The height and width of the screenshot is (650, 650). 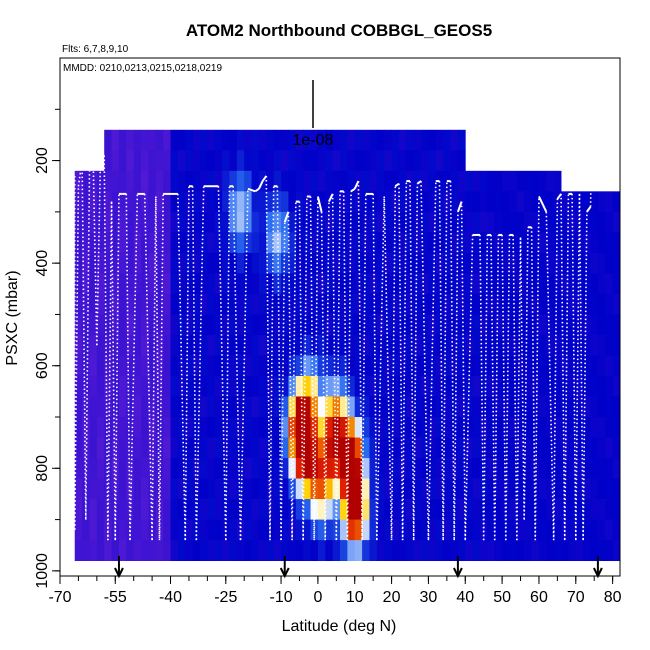 What do you see at coordinates (280, 597) in the screenshot?
I see `x-tick-label: -10` at bounding box center [280, 597].